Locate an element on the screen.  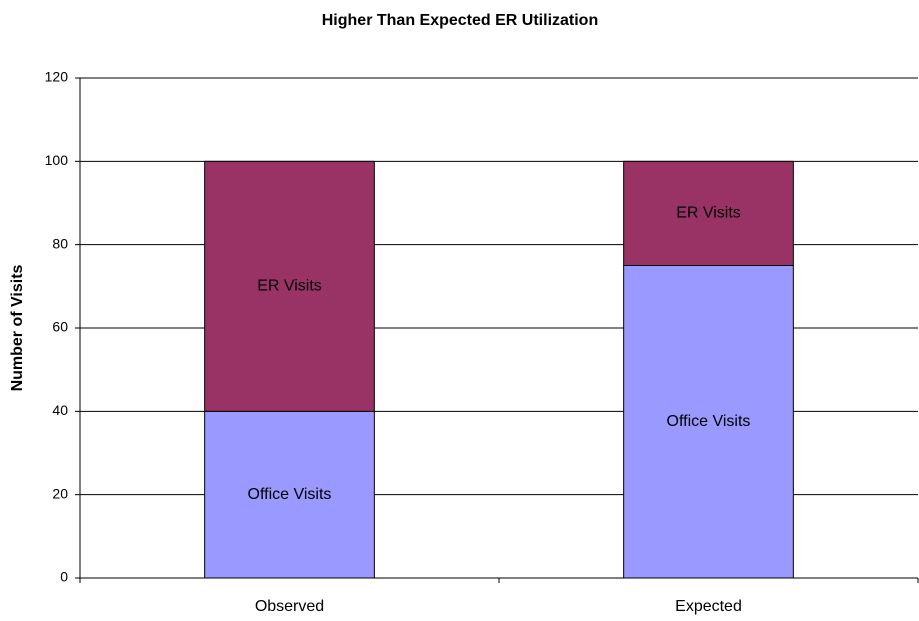
y-tick-label: 100 is located at coordinates (57, 160).